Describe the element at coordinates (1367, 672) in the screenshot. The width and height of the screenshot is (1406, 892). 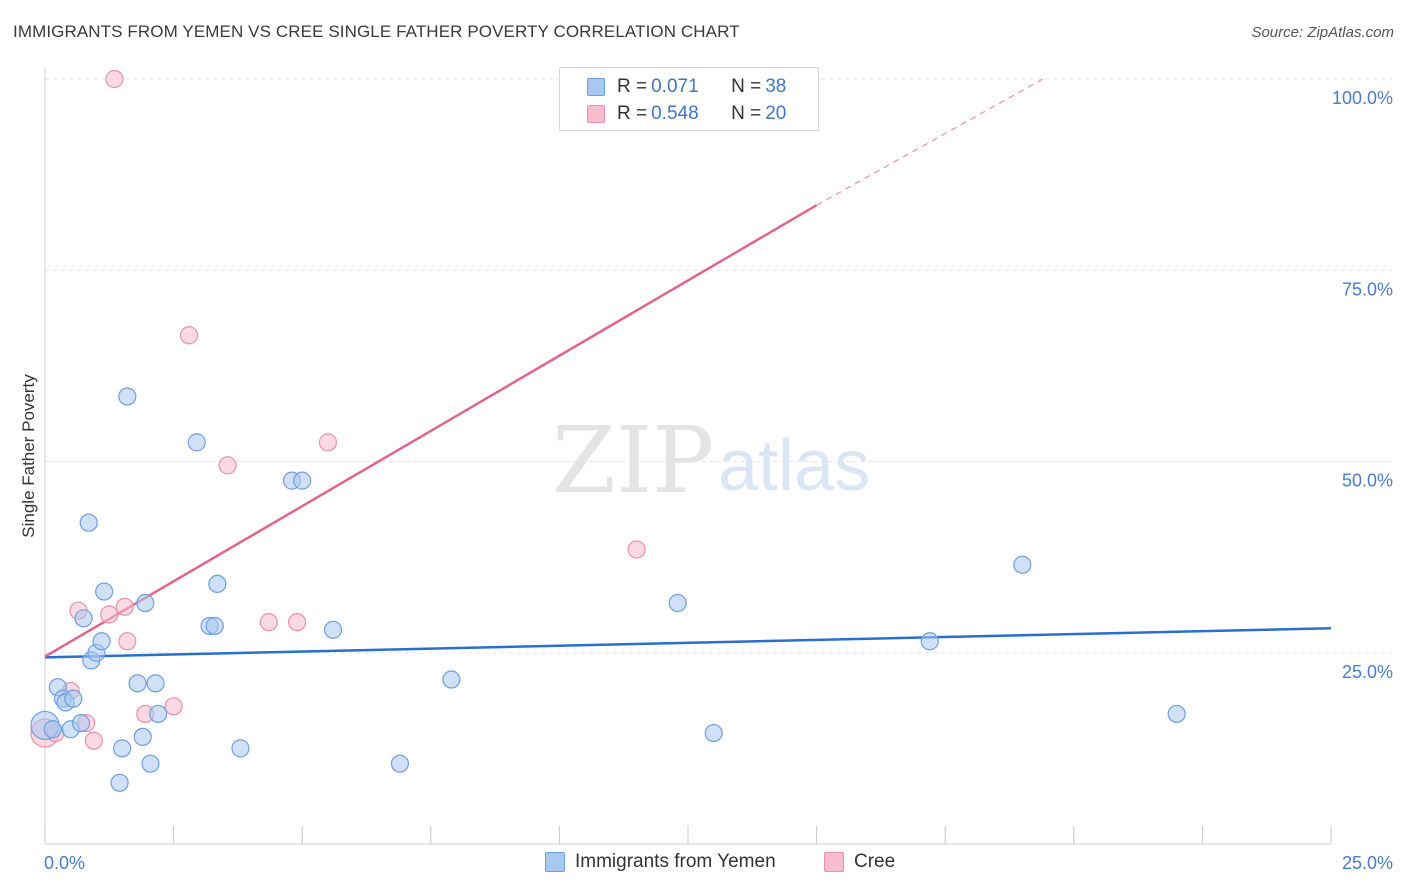
I see `y-tick-label: 25.0%` at that location.